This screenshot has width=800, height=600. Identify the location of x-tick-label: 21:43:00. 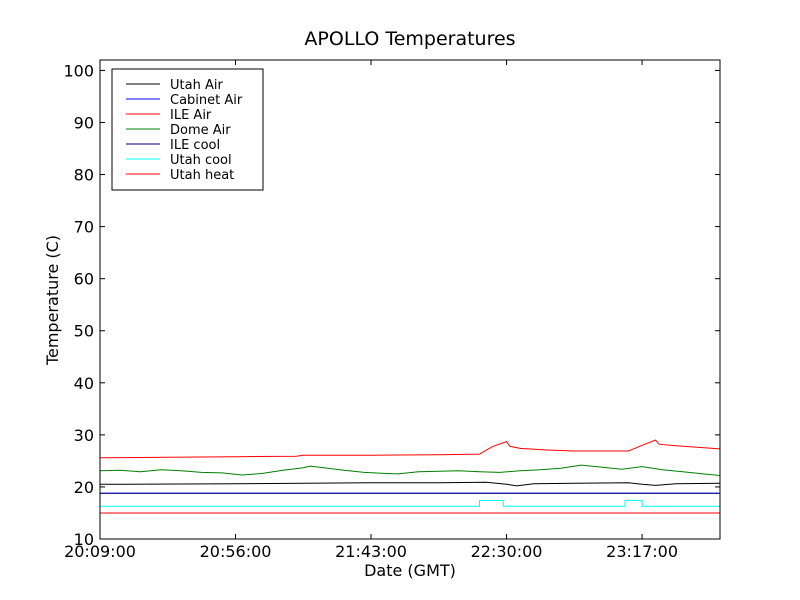
(371, 551).